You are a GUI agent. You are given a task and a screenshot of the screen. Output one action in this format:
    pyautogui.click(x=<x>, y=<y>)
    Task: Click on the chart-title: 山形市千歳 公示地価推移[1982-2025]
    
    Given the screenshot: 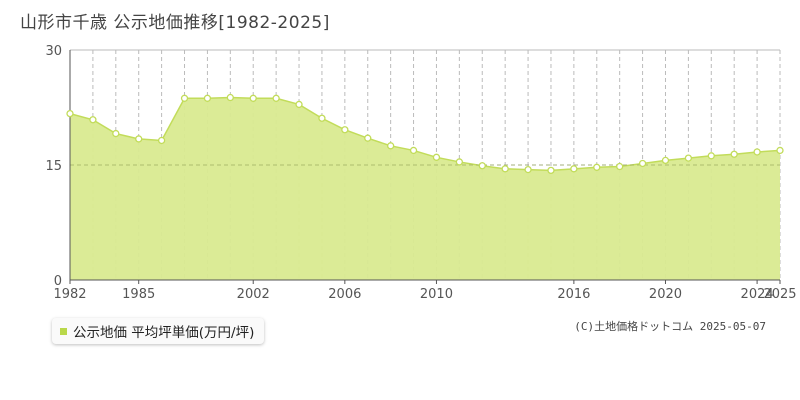 What is the action you would take?
    pyautogui.click(x=175, y=23)
    